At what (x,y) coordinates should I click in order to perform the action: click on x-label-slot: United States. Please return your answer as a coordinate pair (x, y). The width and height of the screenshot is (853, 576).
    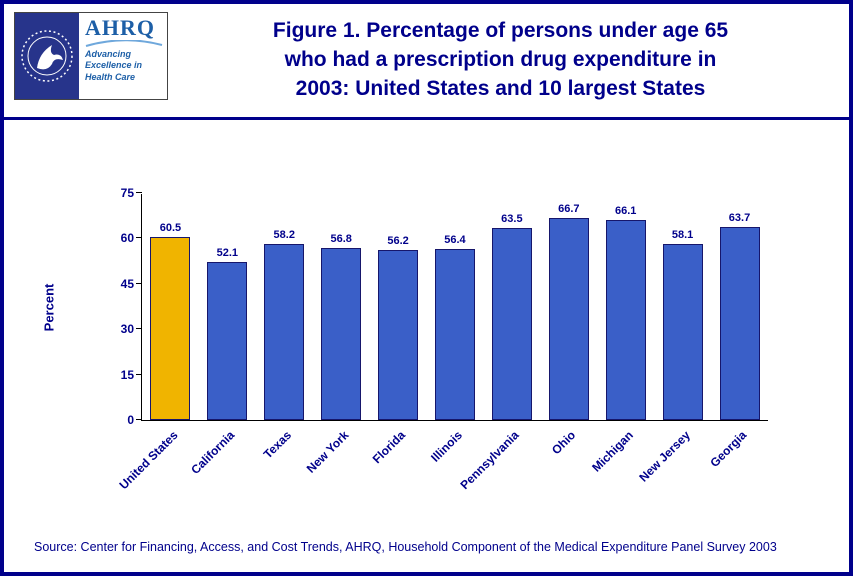
    Looking at the image, I should click on (157, 472).